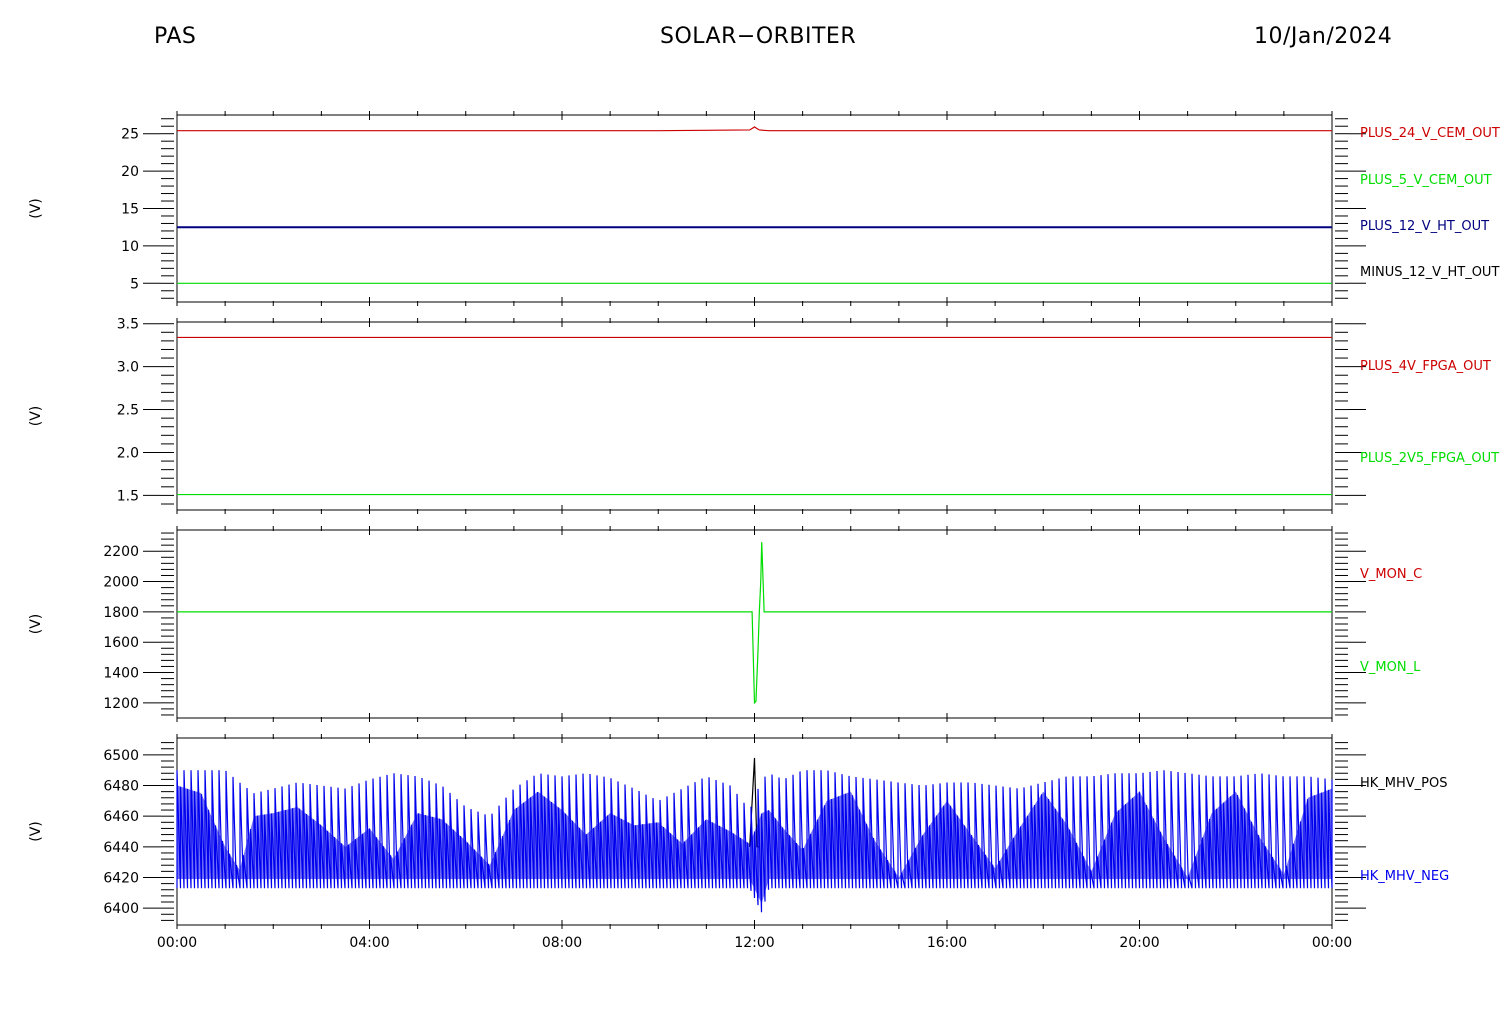  What do you see at coordinates (128, 411) in the screenshot?
I see `panel-2-ytick-label: 2.5` at bounding box center [128, 411].